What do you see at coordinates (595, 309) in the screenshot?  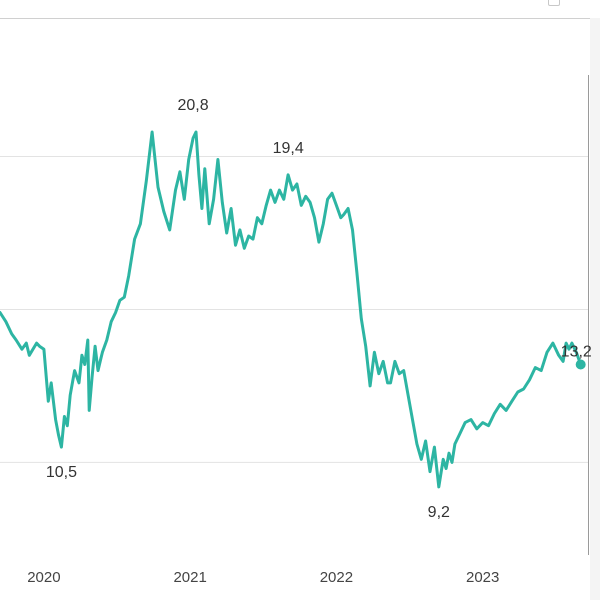 I see `scrollbar-track` at bounding box center [595, 309].